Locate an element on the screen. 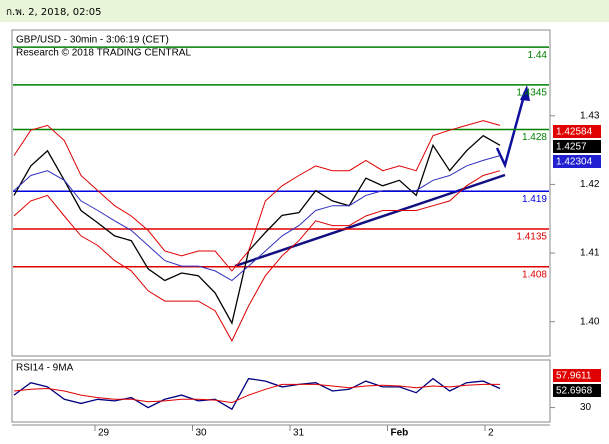 This screenshot has width=609, height=444. rsi-panel is located at coordinates (281, 391).